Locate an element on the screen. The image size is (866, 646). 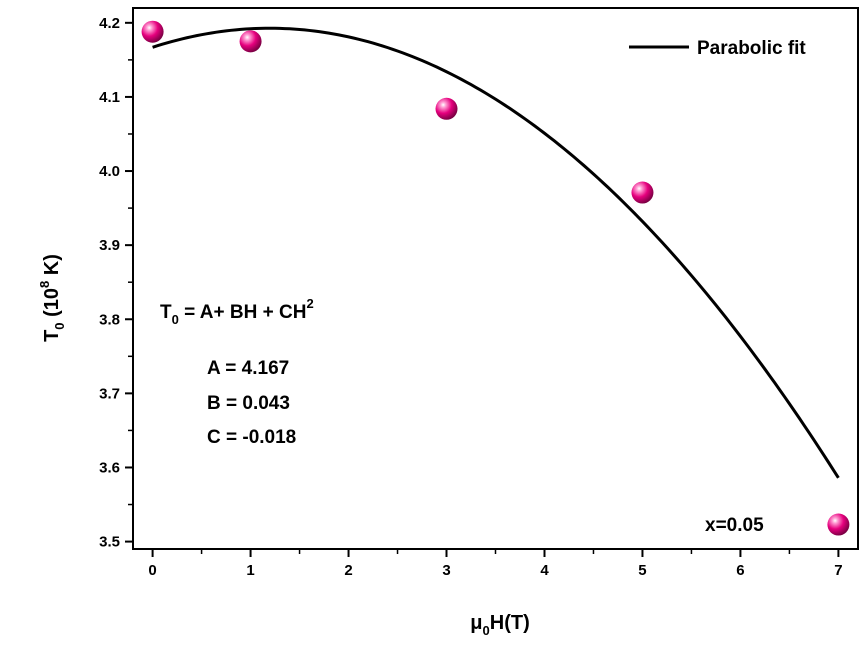
y-tick-label: 4.0 is located at coordinates (109, 171).